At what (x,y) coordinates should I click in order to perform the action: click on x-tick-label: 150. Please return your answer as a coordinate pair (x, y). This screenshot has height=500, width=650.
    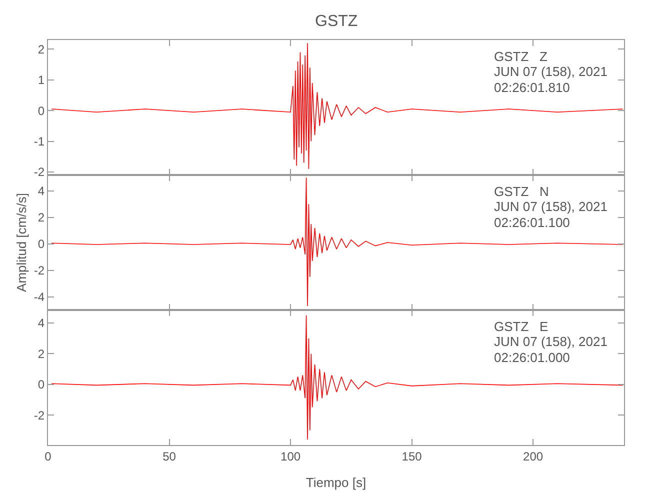
    Looking at the image, I should click on (412, 456).